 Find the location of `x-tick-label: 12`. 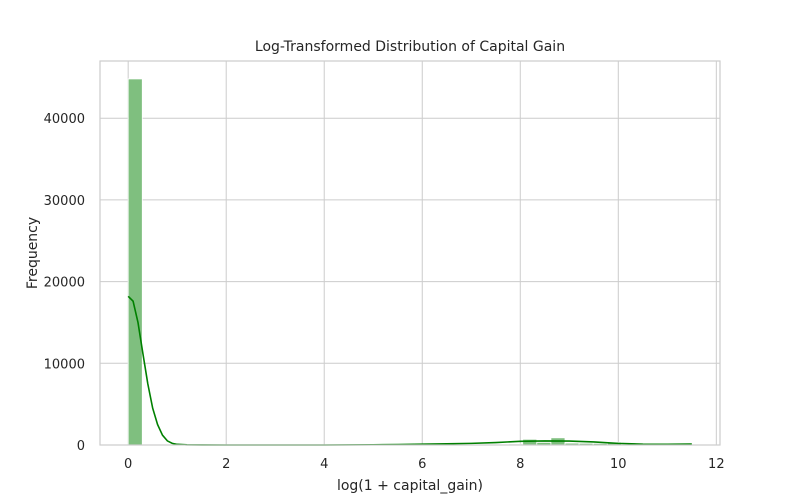

x-tick-label: 12 is located at coordinates (716, 464).